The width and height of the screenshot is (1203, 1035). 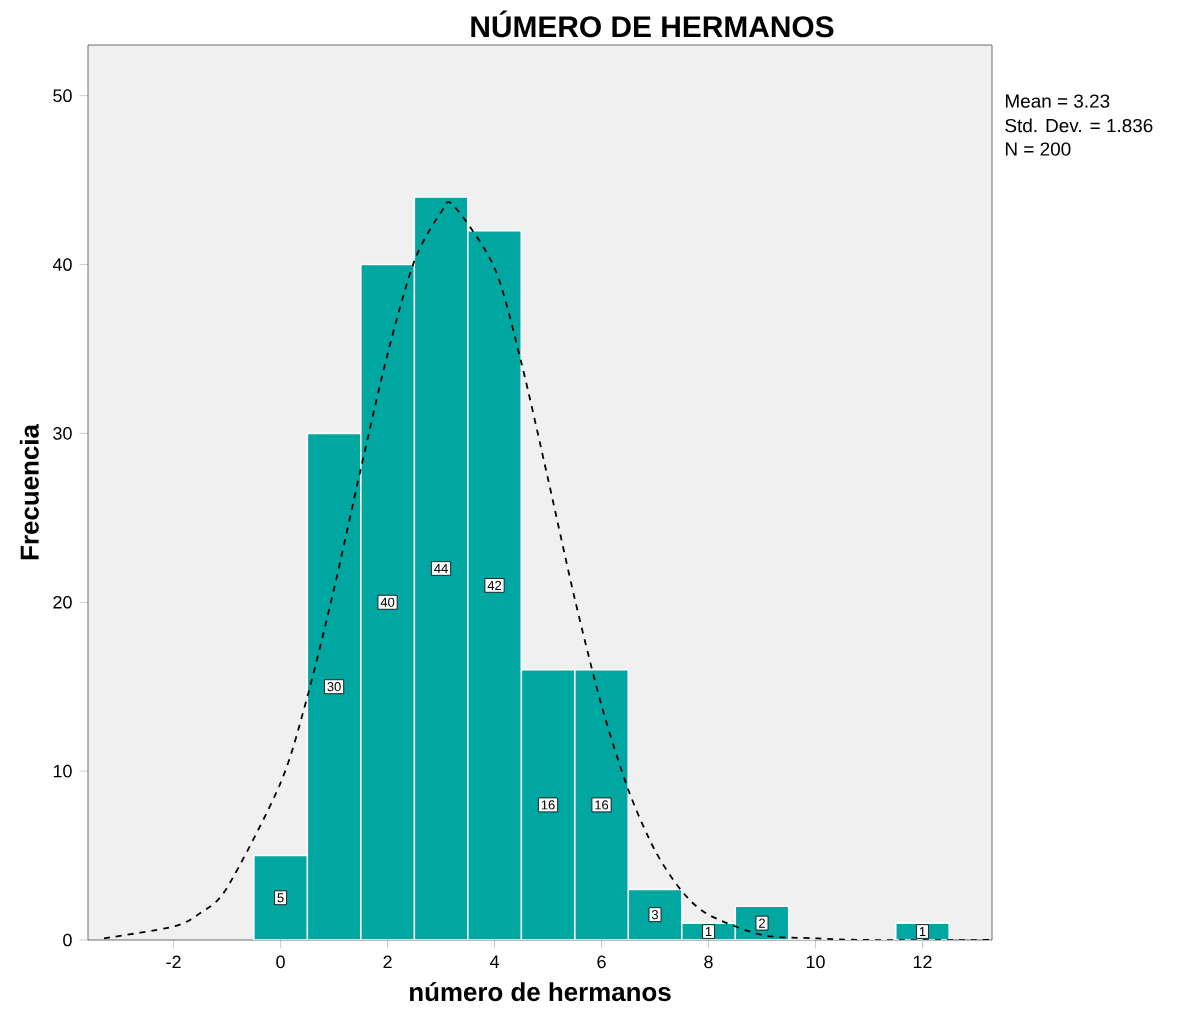 What do you see at coordinates (62, 96) in the screenshot?
I see `y-tick-label: 50` at bounding box center [62, 96].